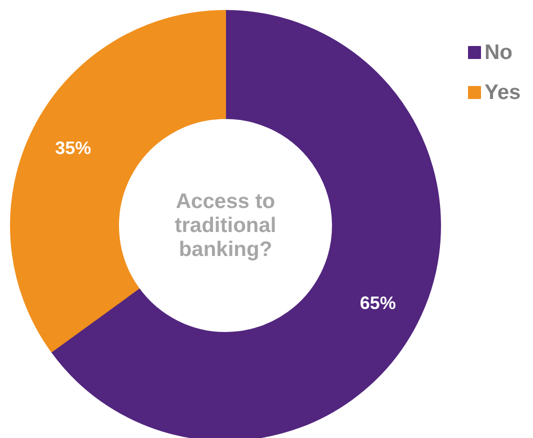  What do you see at coordinates (225, 226) in the screenshot?
I see `text: Access to traditional banking?` at bounding box center [225, 226].